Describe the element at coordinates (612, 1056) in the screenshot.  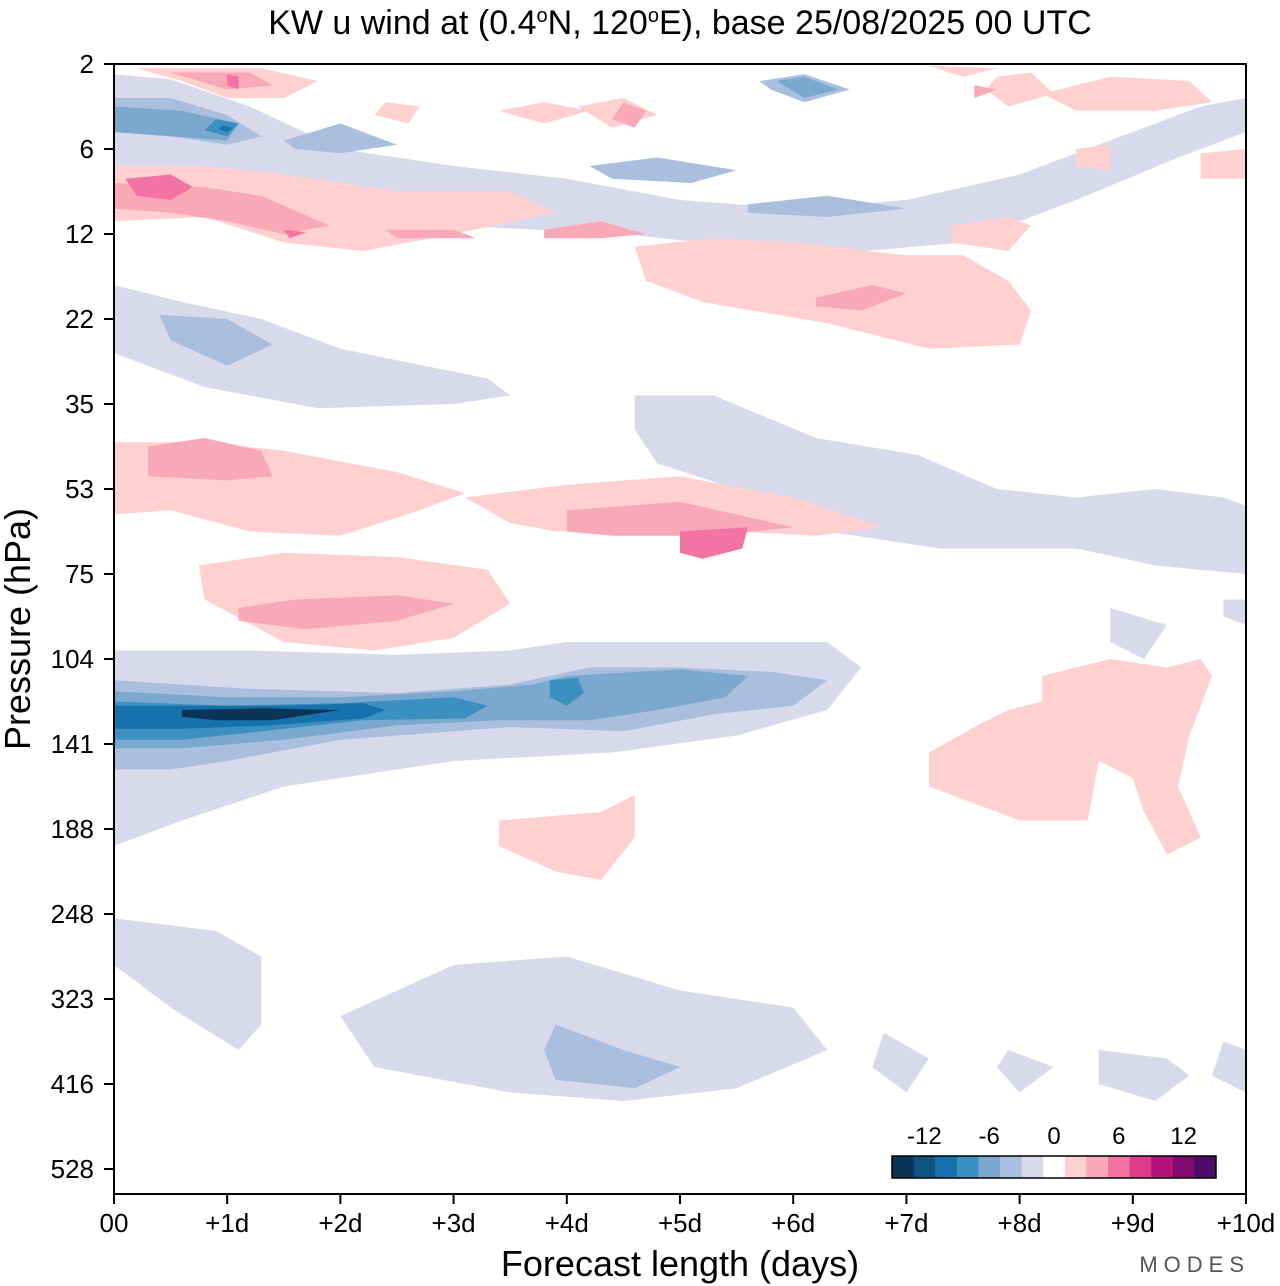
I see `contour-region-level--3-7` at that location.